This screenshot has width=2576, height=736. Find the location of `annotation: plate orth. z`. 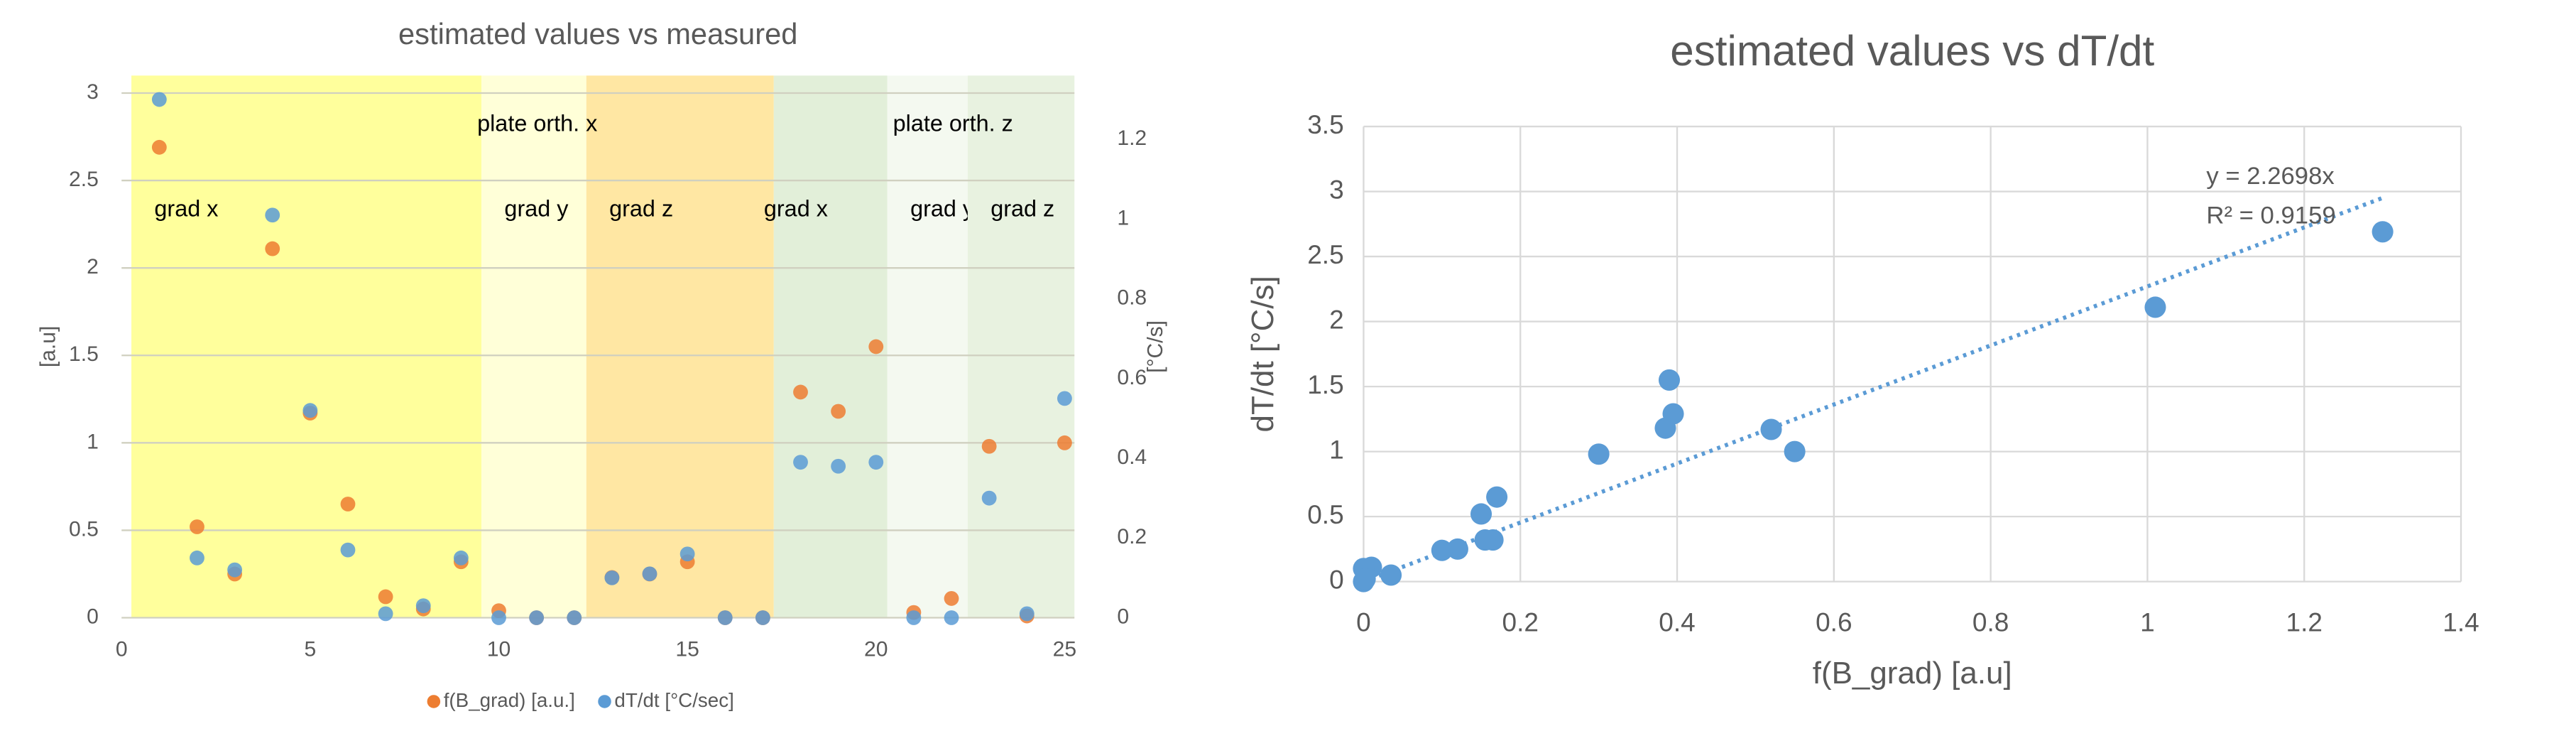

annotation: plate orth. z is located at coordinates (953, 123).